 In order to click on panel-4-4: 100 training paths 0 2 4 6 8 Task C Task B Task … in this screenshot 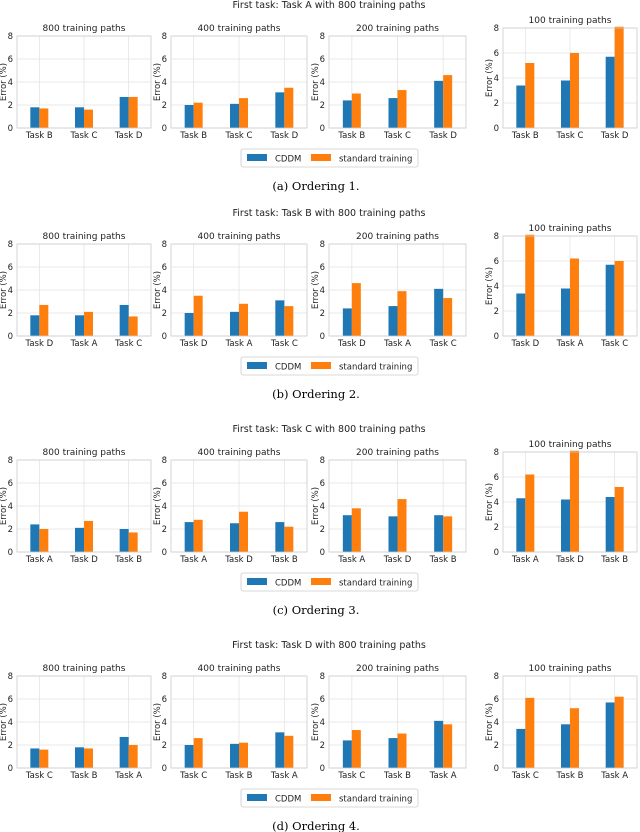, I will do `click(561, 722)`.